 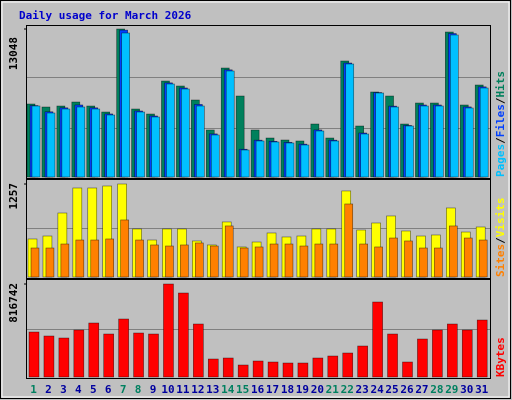 I want to click on legend-entry: Pages, so click(x=500, y=160).